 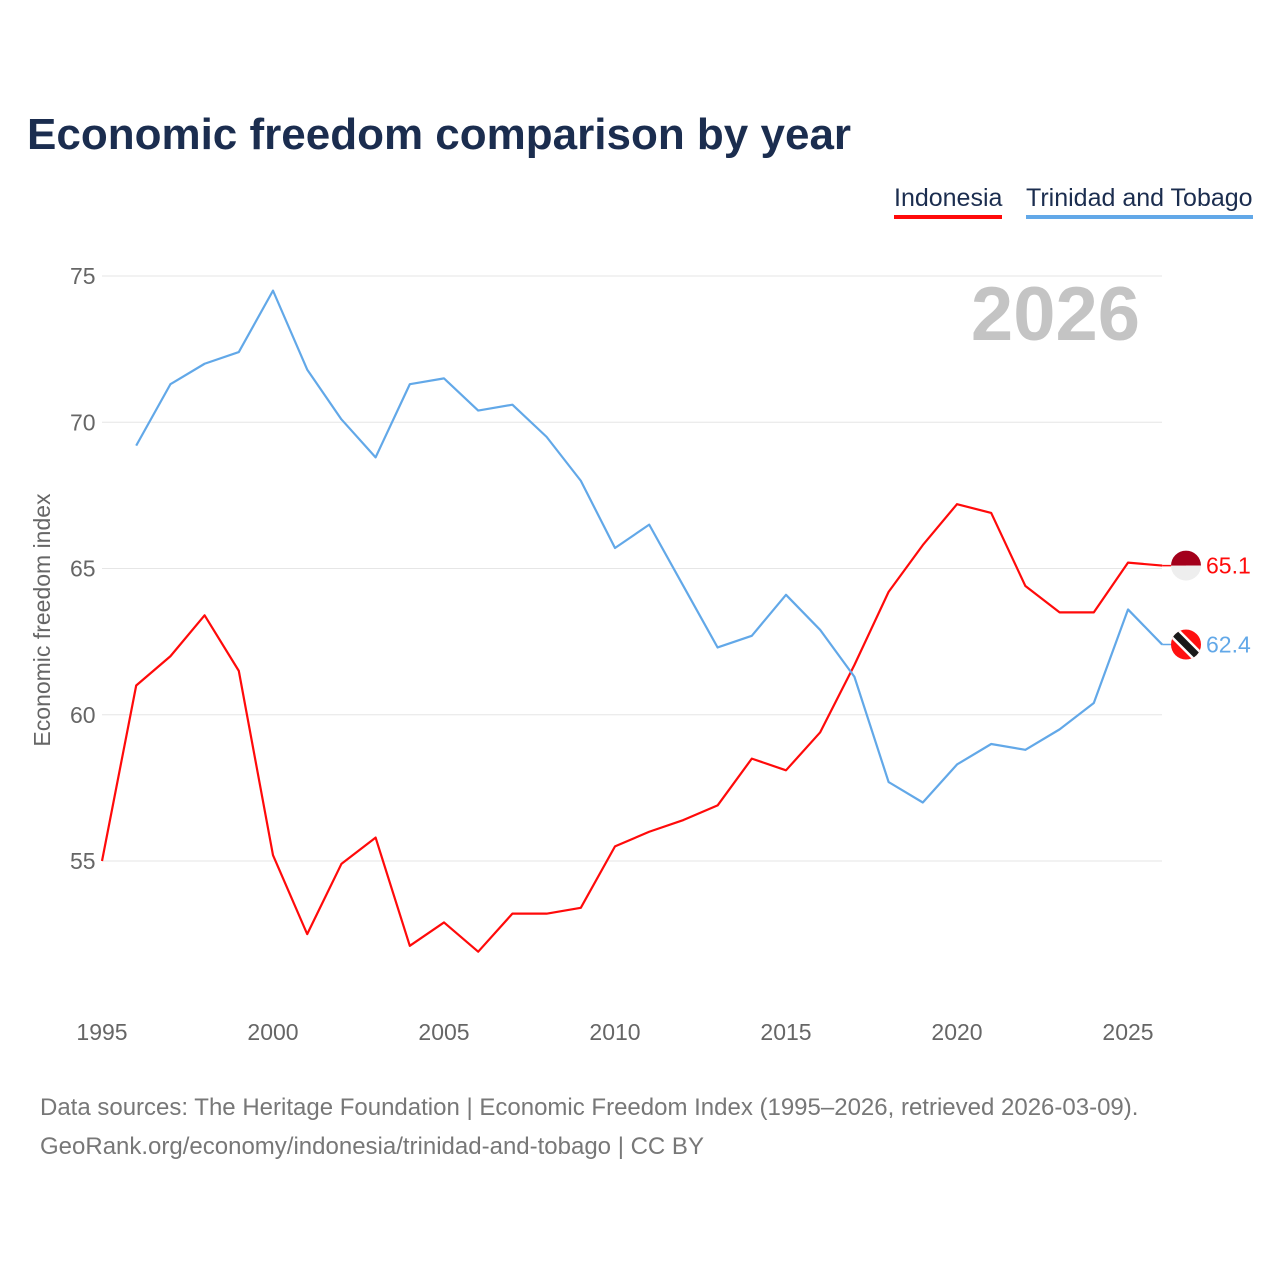 I want to click on flag-red, so click(x=1186, y=558).